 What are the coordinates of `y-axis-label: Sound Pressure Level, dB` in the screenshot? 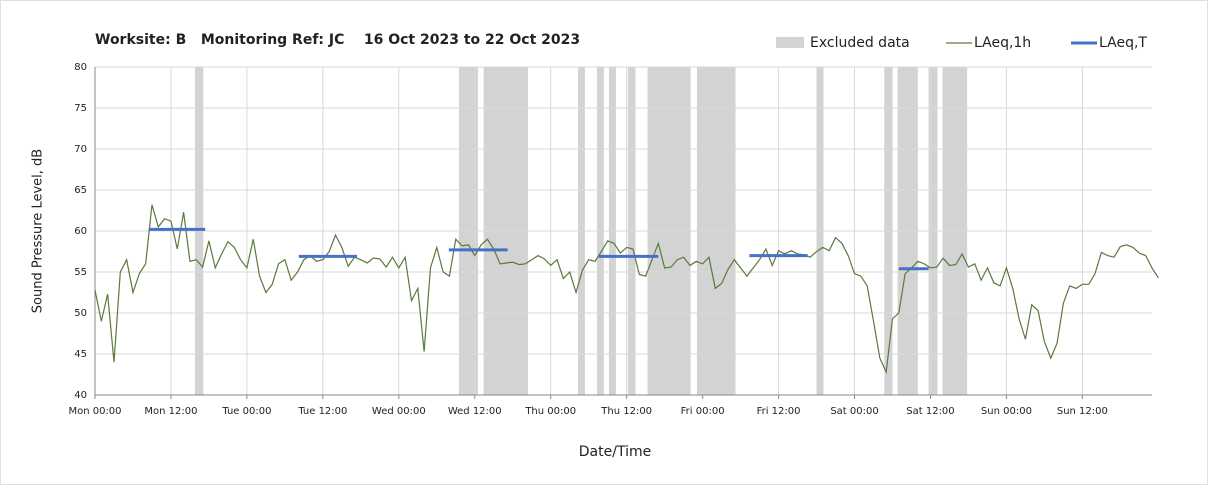 It's located at (38, 231).